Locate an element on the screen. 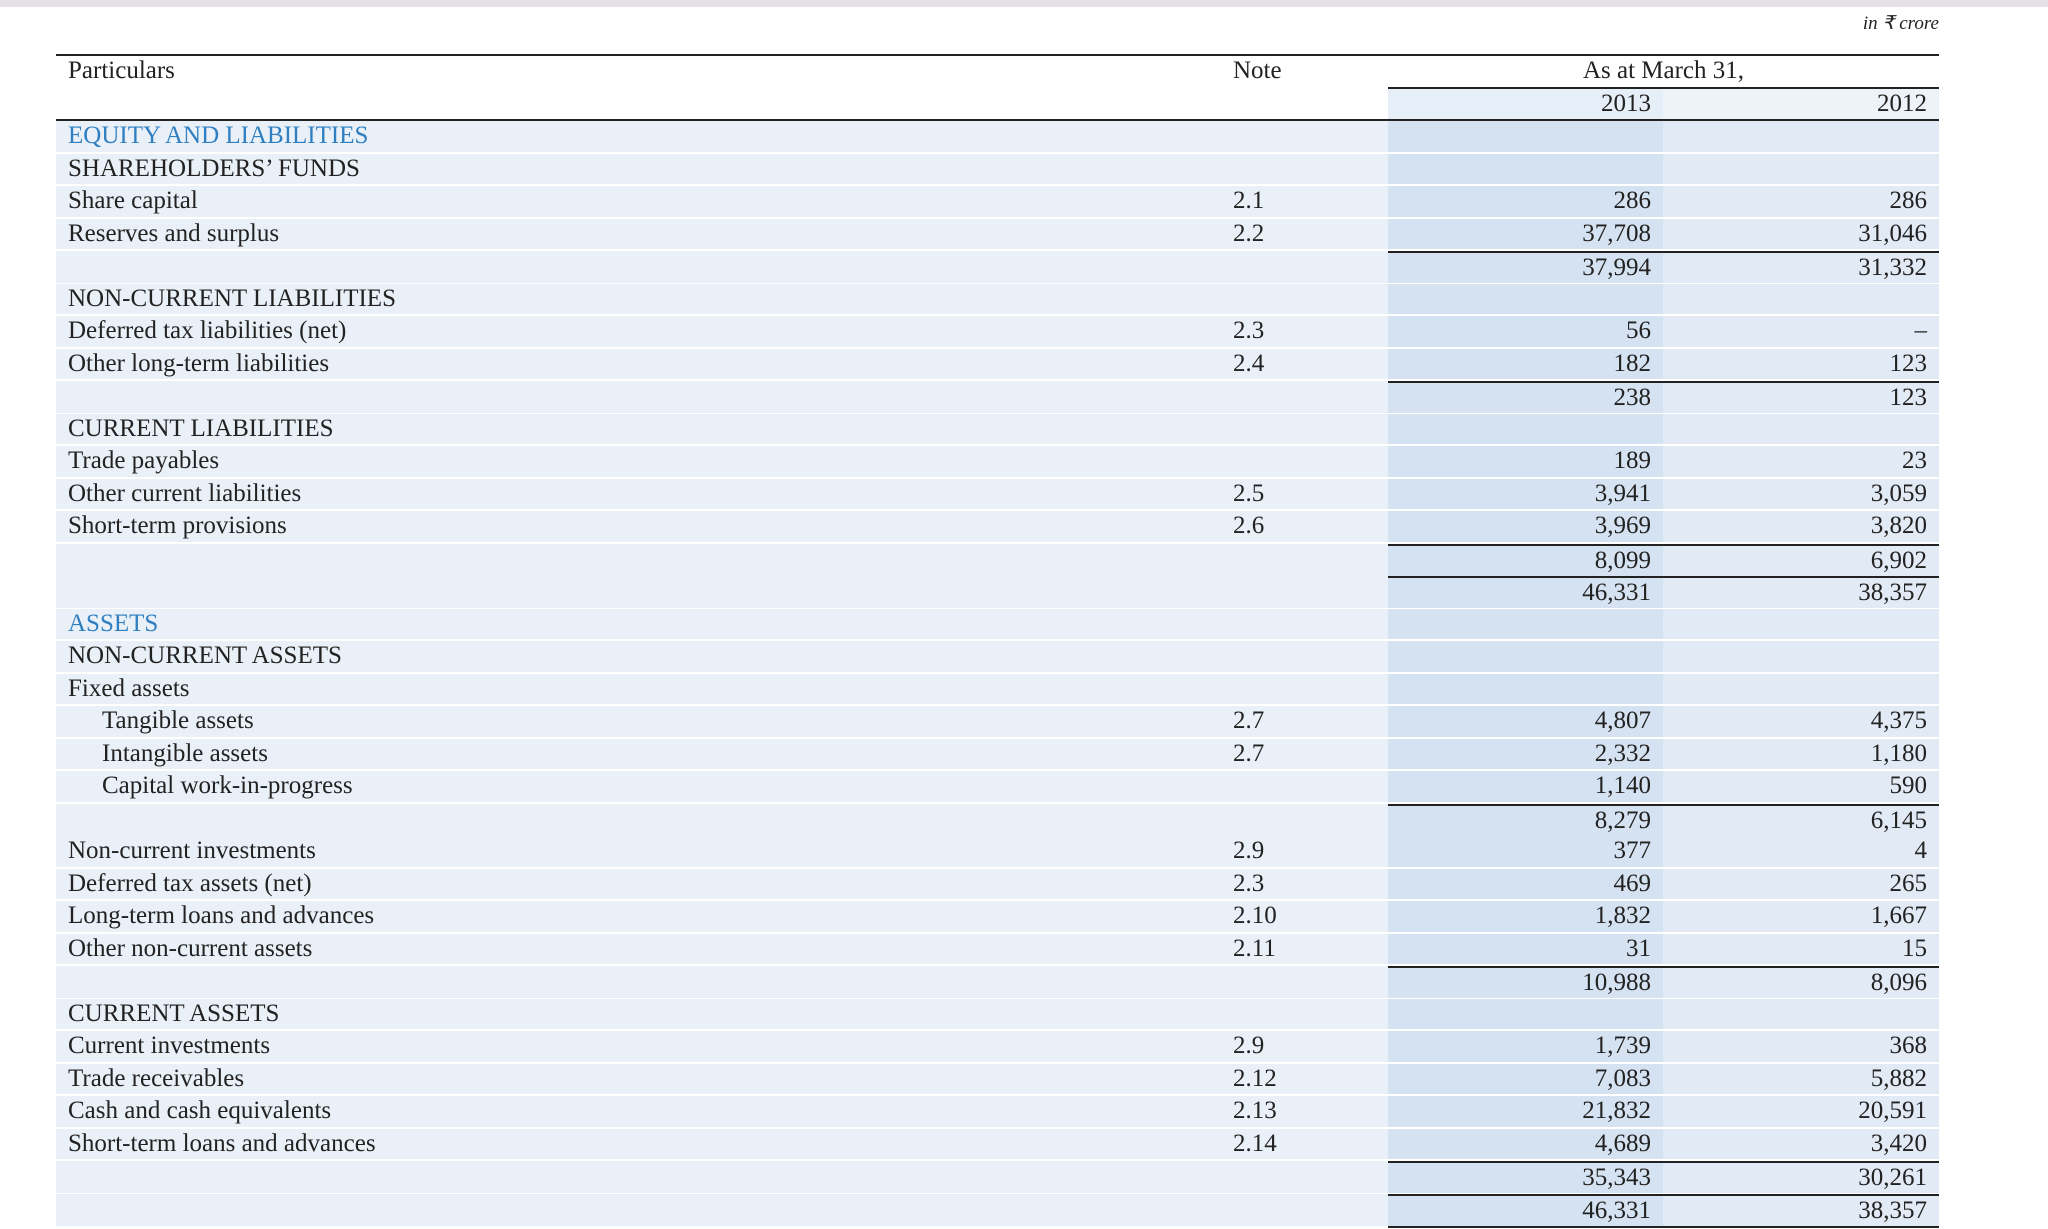  header-row: Particulars Note As at March 31, is located at coordinates (997, 72).